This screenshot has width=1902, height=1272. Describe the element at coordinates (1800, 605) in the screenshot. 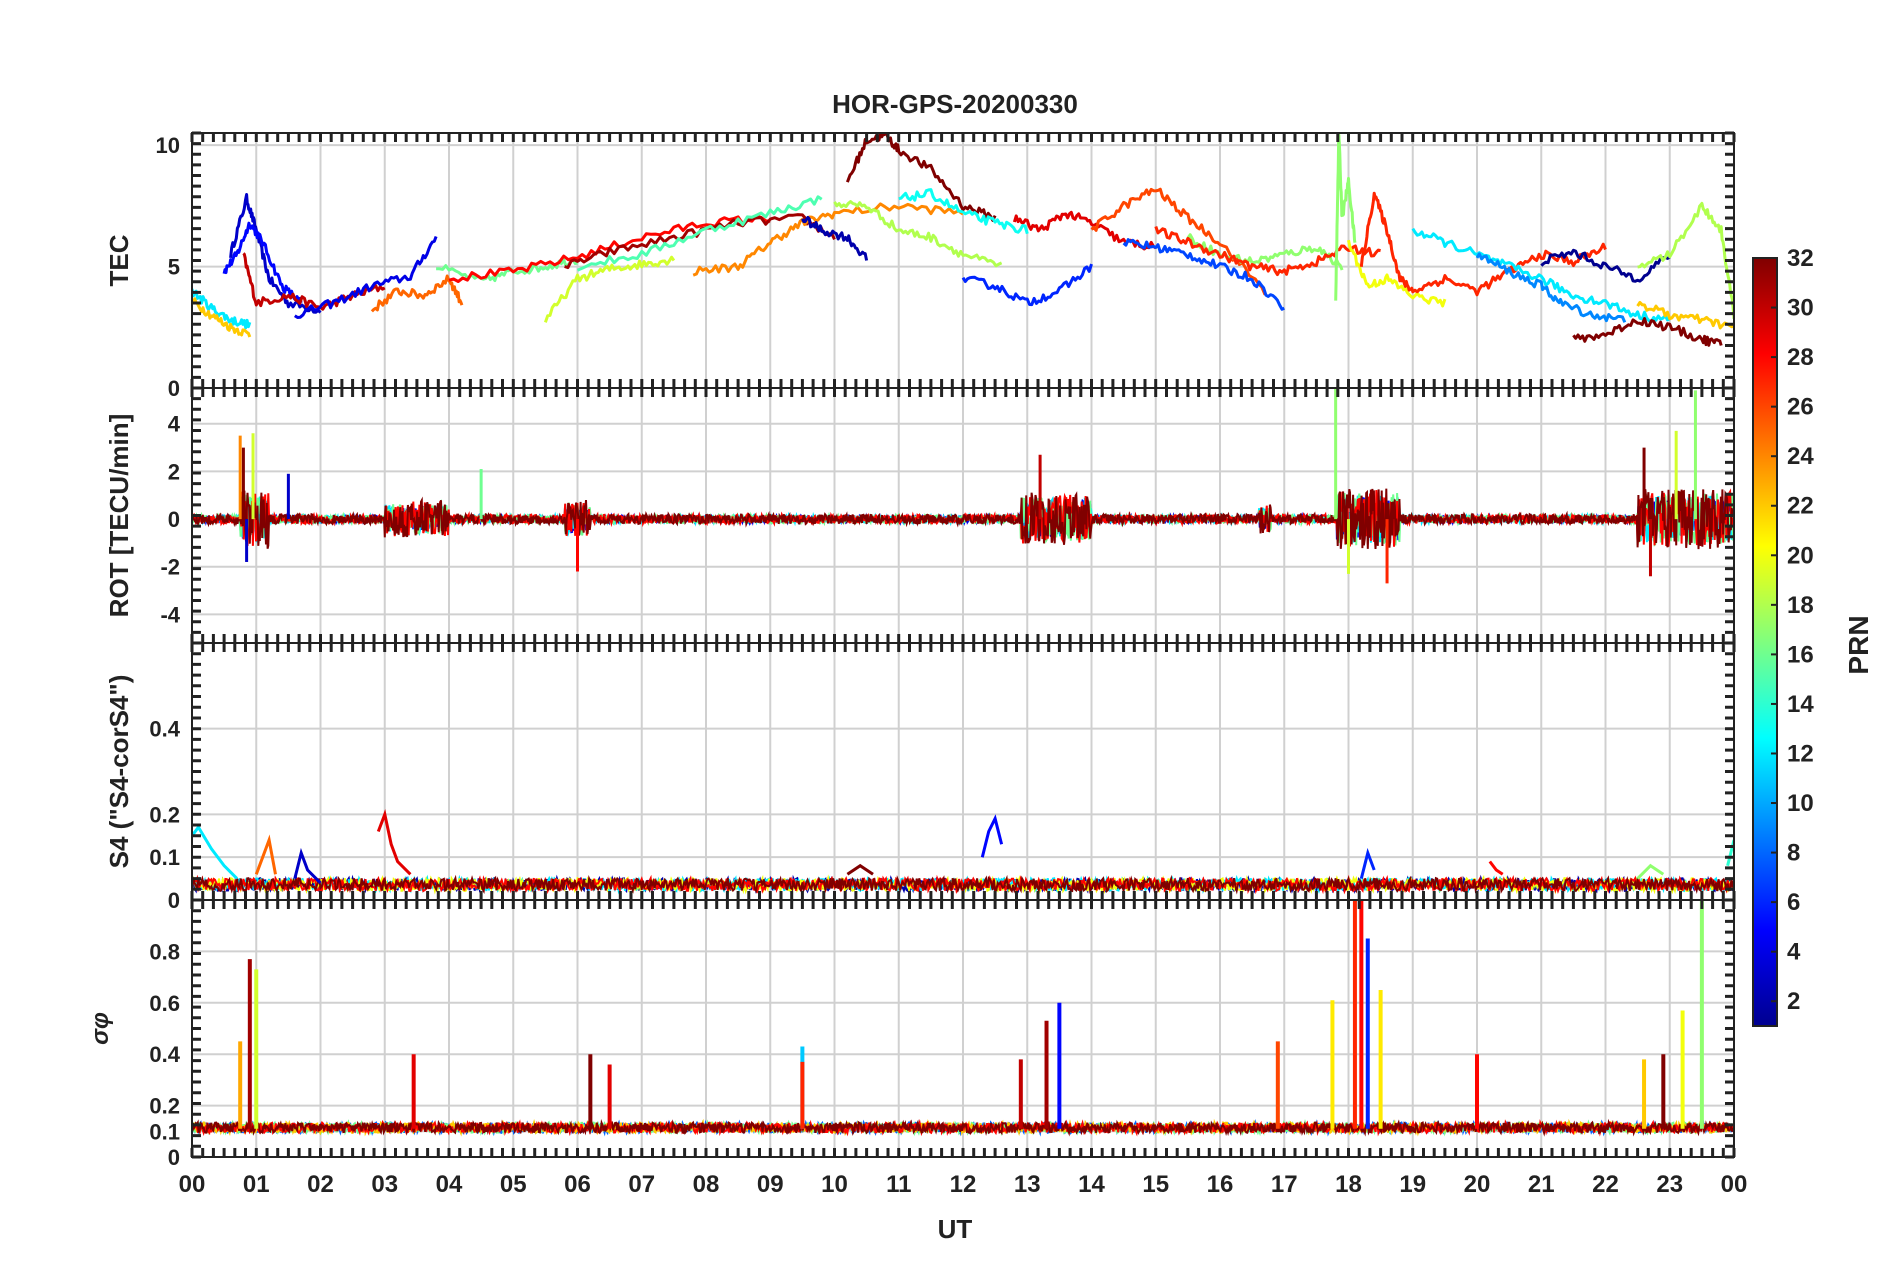

I see `colorbar-tick-label: 18` at that location.